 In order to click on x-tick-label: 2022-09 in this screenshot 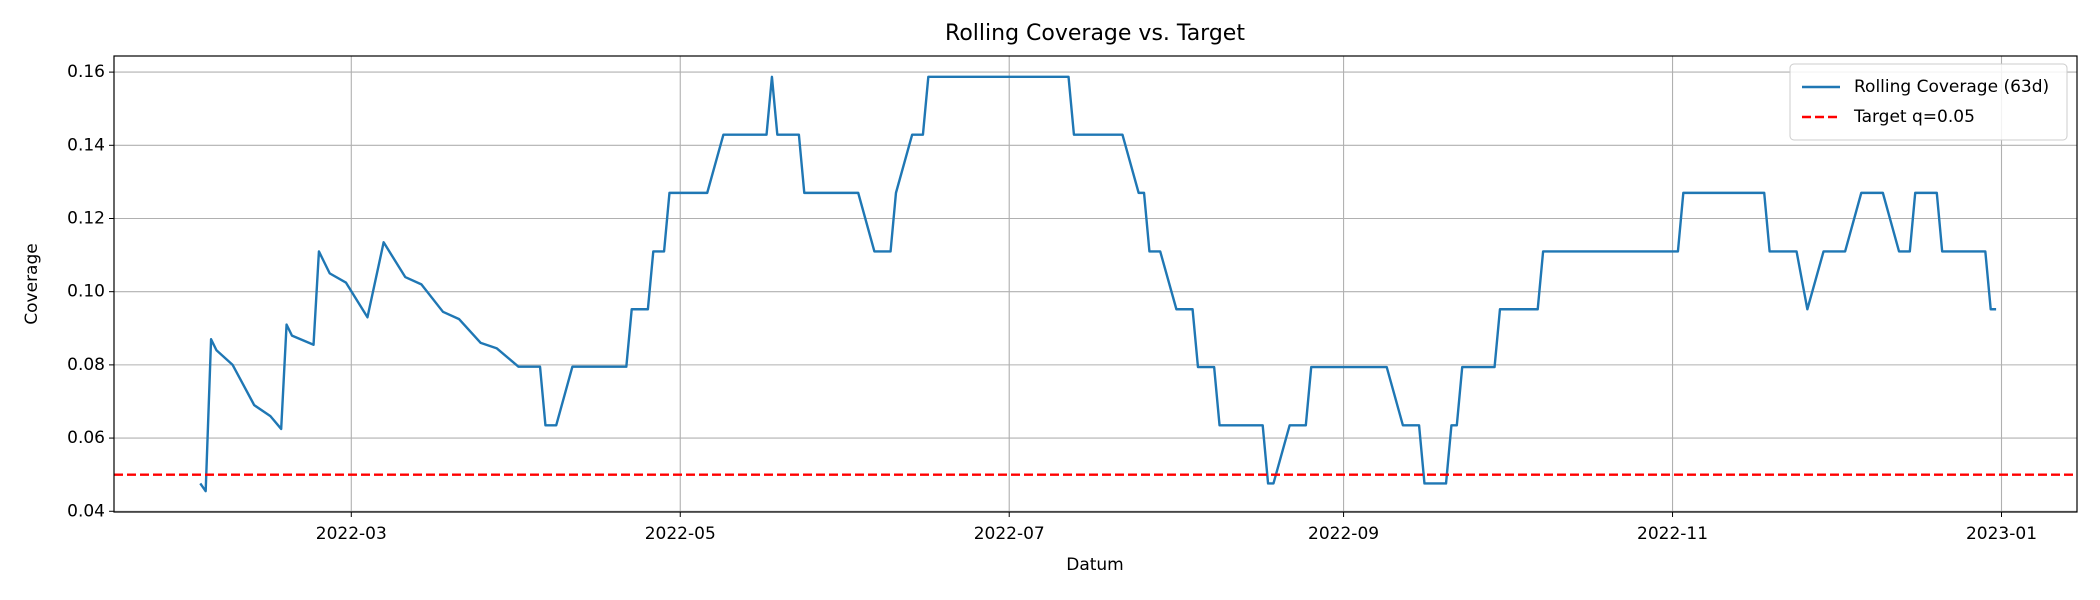, I will do `click(1343, 534)`.